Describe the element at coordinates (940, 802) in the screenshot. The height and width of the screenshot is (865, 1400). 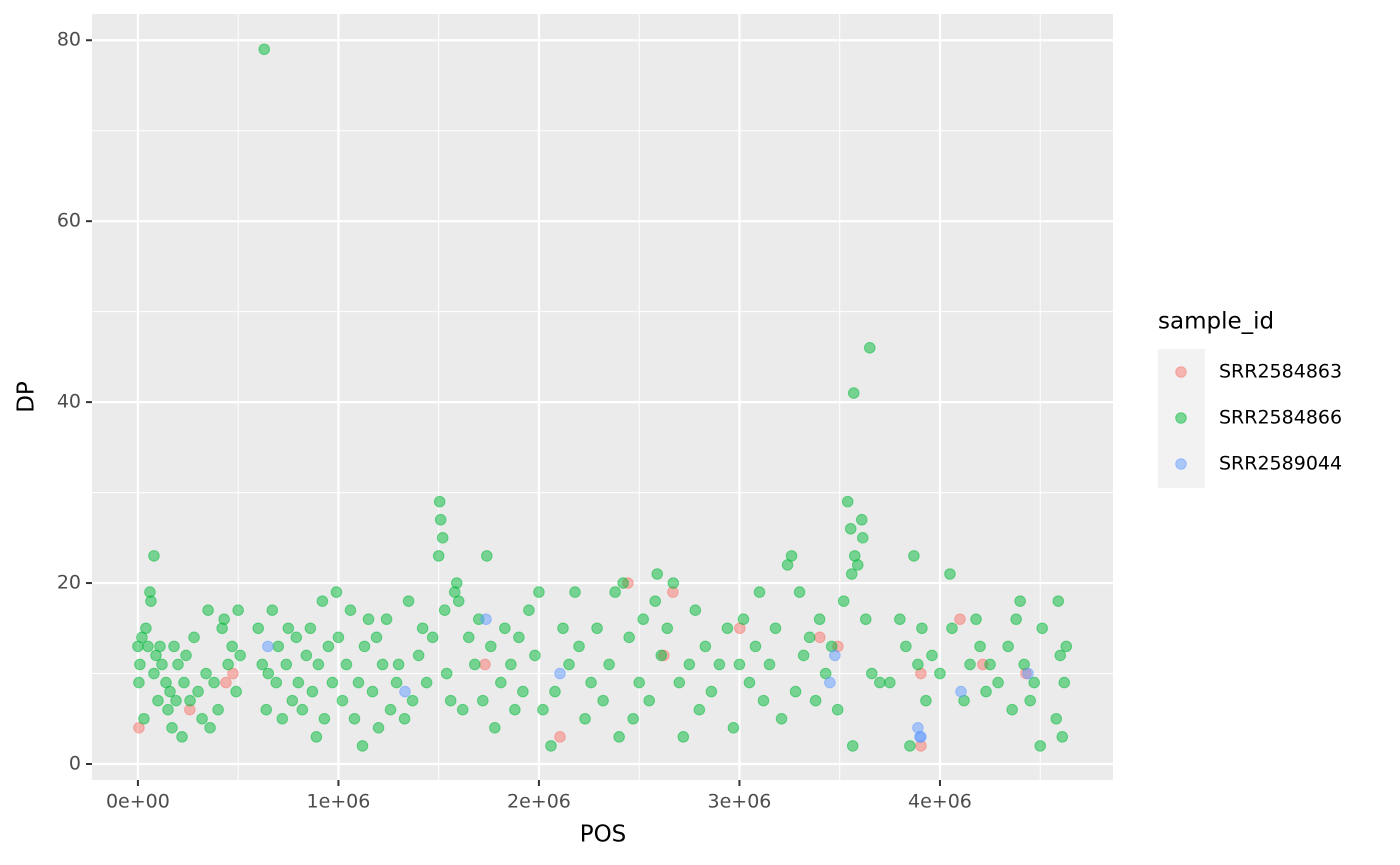
I see `x-tick-label: 4e+06` at that location.